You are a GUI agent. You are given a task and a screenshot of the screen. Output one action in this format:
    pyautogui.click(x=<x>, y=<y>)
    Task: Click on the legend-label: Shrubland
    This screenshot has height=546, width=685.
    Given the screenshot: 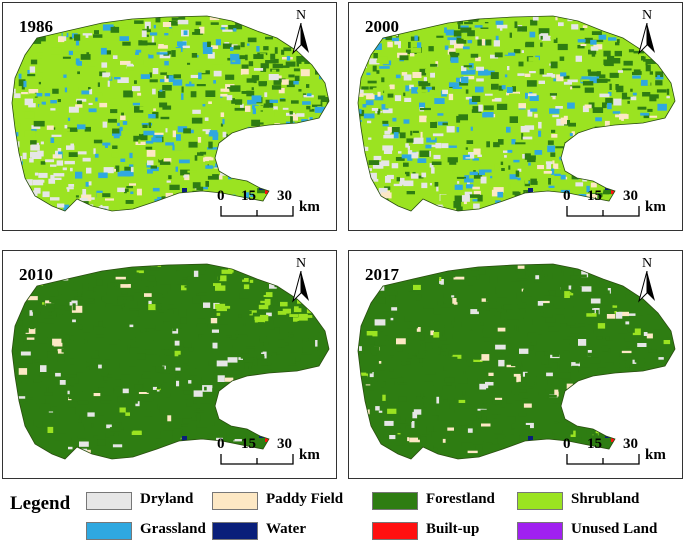 What is the action you would take?
    pyautogui.click(x=605, y=499)
    